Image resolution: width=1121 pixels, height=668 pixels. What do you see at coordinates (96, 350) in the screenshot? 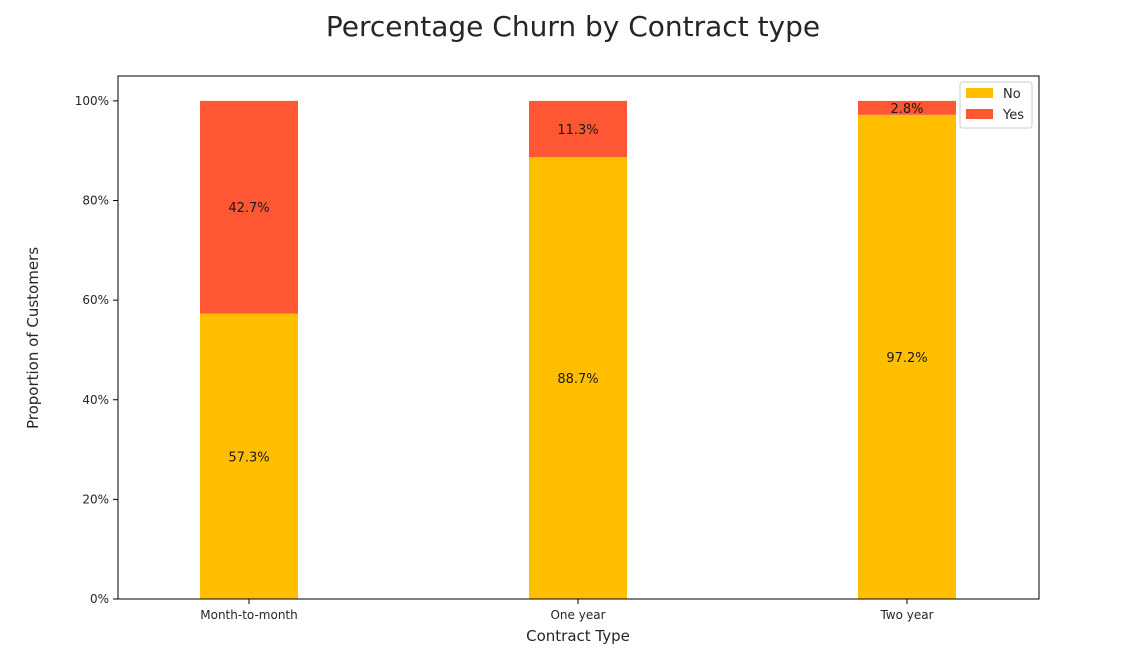
I see `y-axis: 0% 20% 40% 60% 80% 100%` at bounding box center [96, 350].